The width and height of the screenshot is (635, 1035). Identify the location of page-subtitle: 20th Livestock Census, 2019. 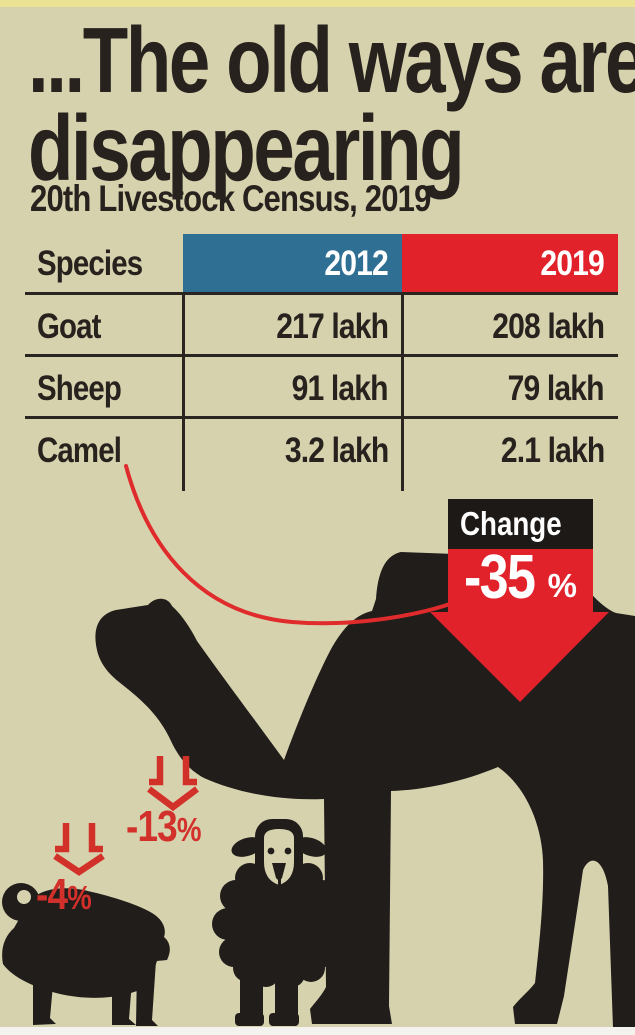
(230, 198).